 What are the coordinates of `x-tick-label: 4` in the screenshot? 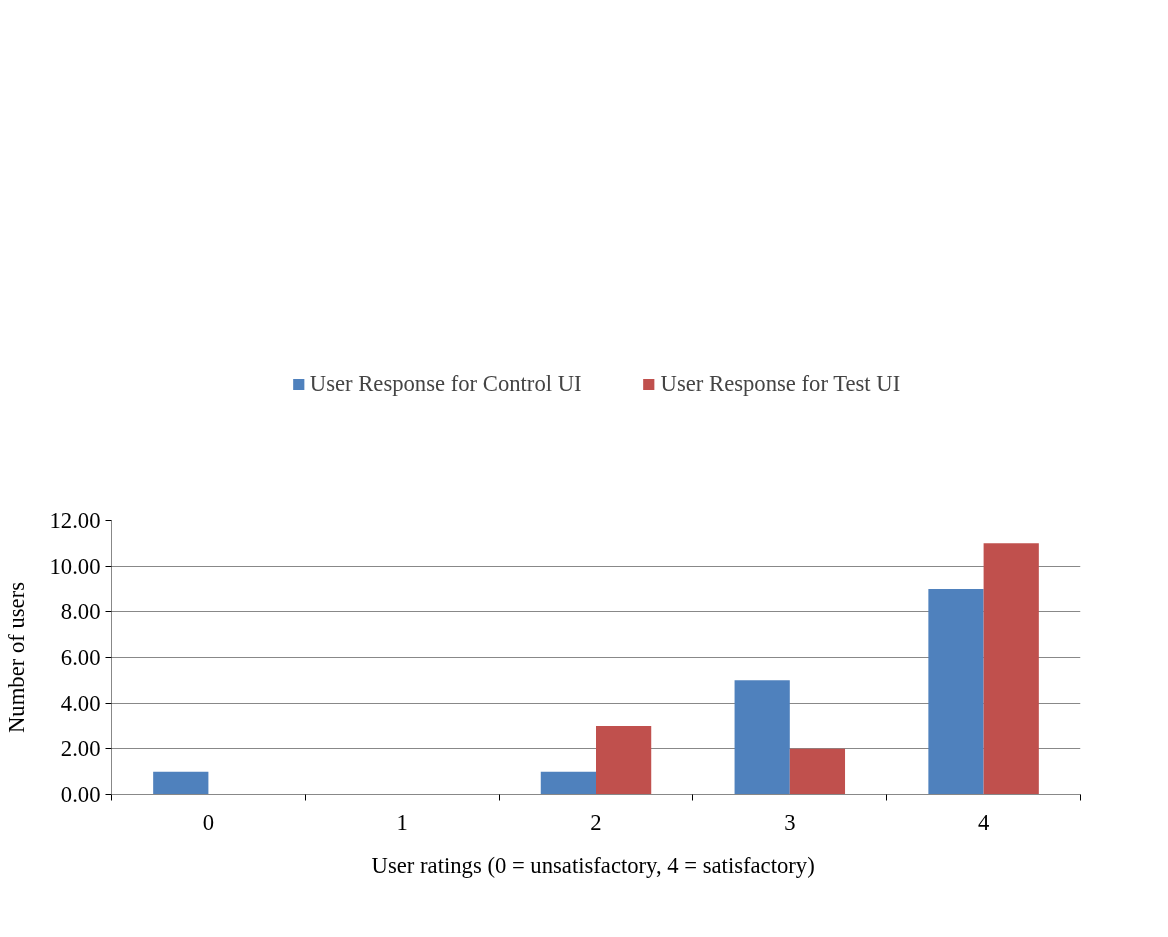 It's located at (983, 822).